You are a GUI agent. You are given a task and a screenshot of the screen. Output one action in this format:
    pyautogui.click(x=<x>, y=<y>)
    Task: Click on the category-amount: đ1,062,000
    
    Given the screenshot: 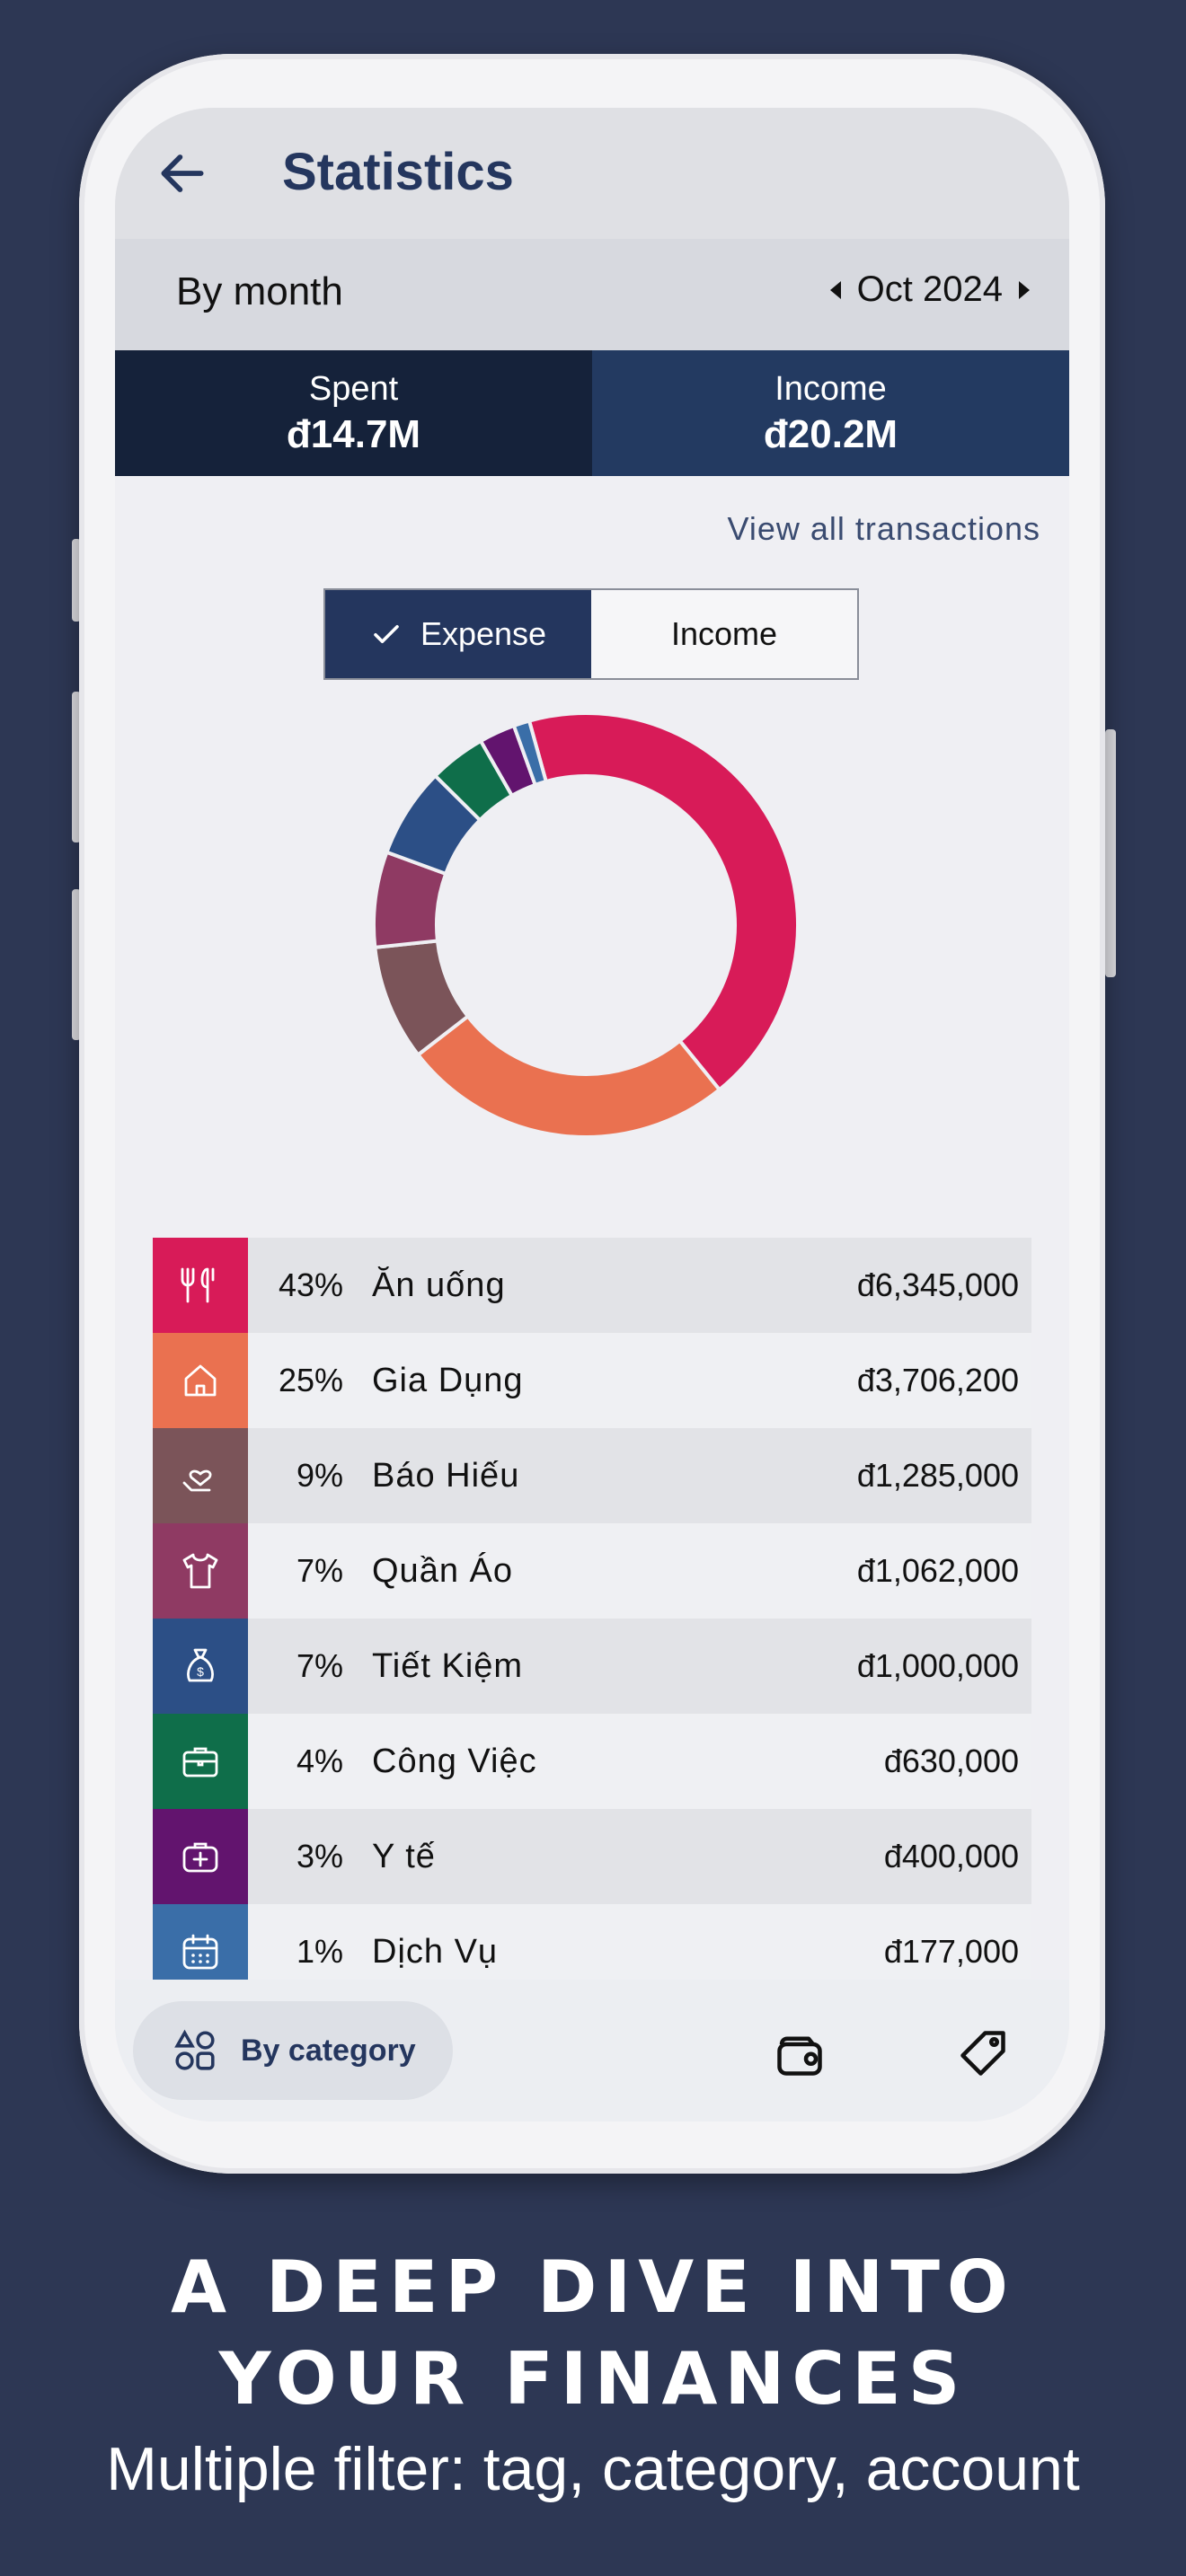 What is the action you would take?
    pyautogui.click(x=937, y=1570)
    